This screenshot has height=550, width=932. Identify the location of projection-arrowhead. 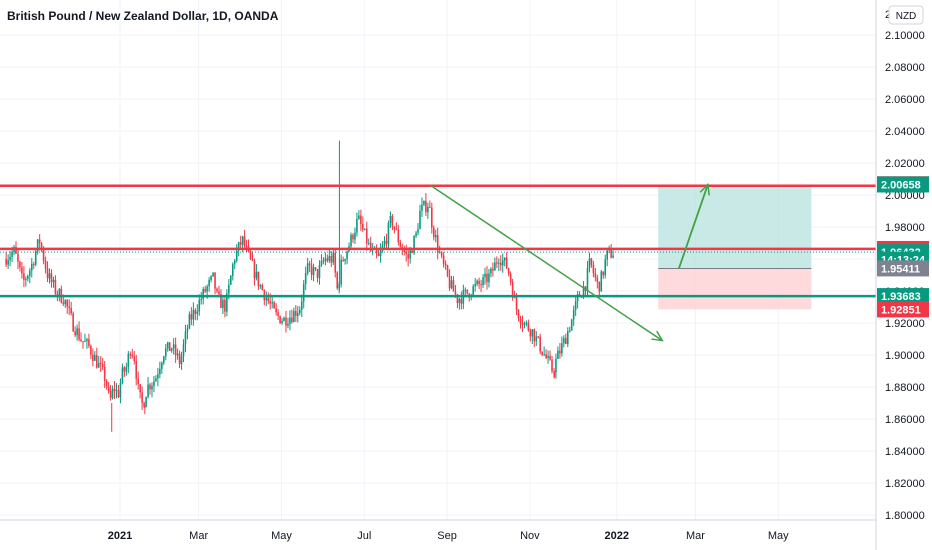
(704, 189).